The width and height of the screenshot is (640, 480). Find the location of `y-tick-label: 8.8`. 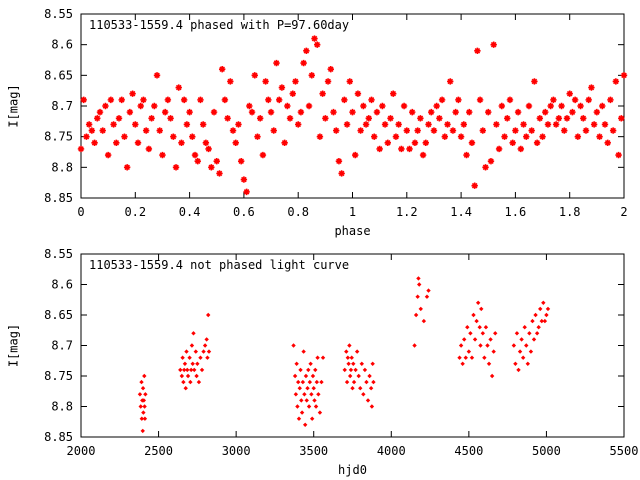

y-tick-label: 8.8 is located at coordinates (62, 407).